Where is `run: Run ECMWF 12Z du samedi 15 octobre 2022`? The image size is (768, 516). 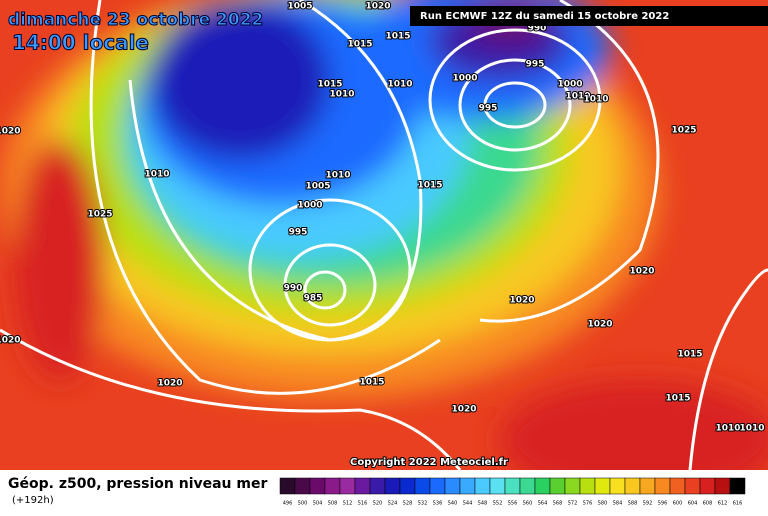
run: Run ECMWF 12Z du samedi 15 octobre 2022 is located at coordinates (544, 16).